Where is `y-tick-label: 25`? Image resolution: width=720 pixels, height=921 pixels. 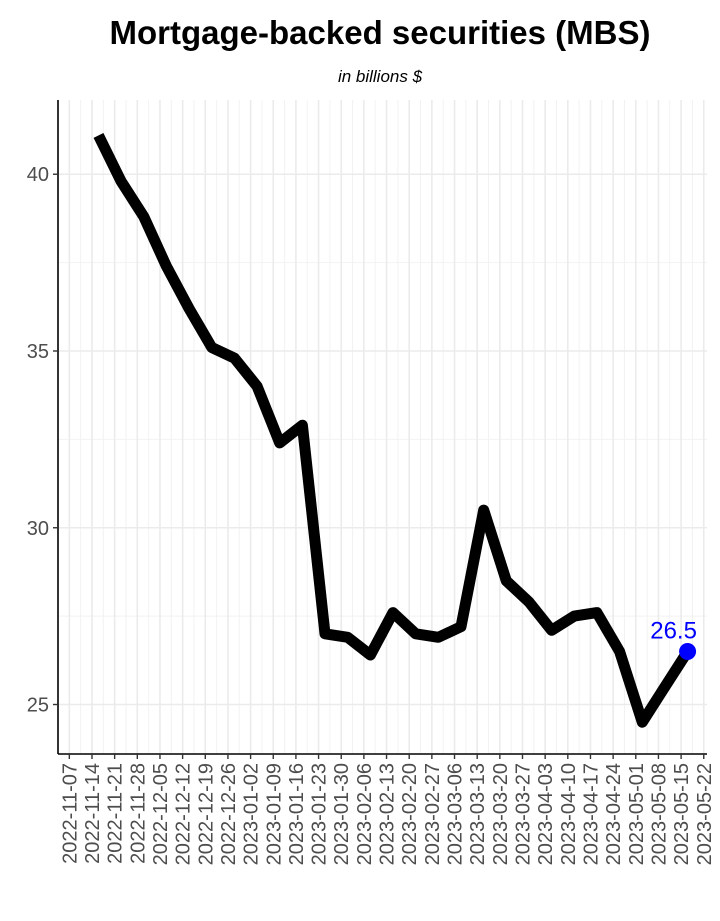
y-tick-label: 25 is located at coordinates (38, 706).